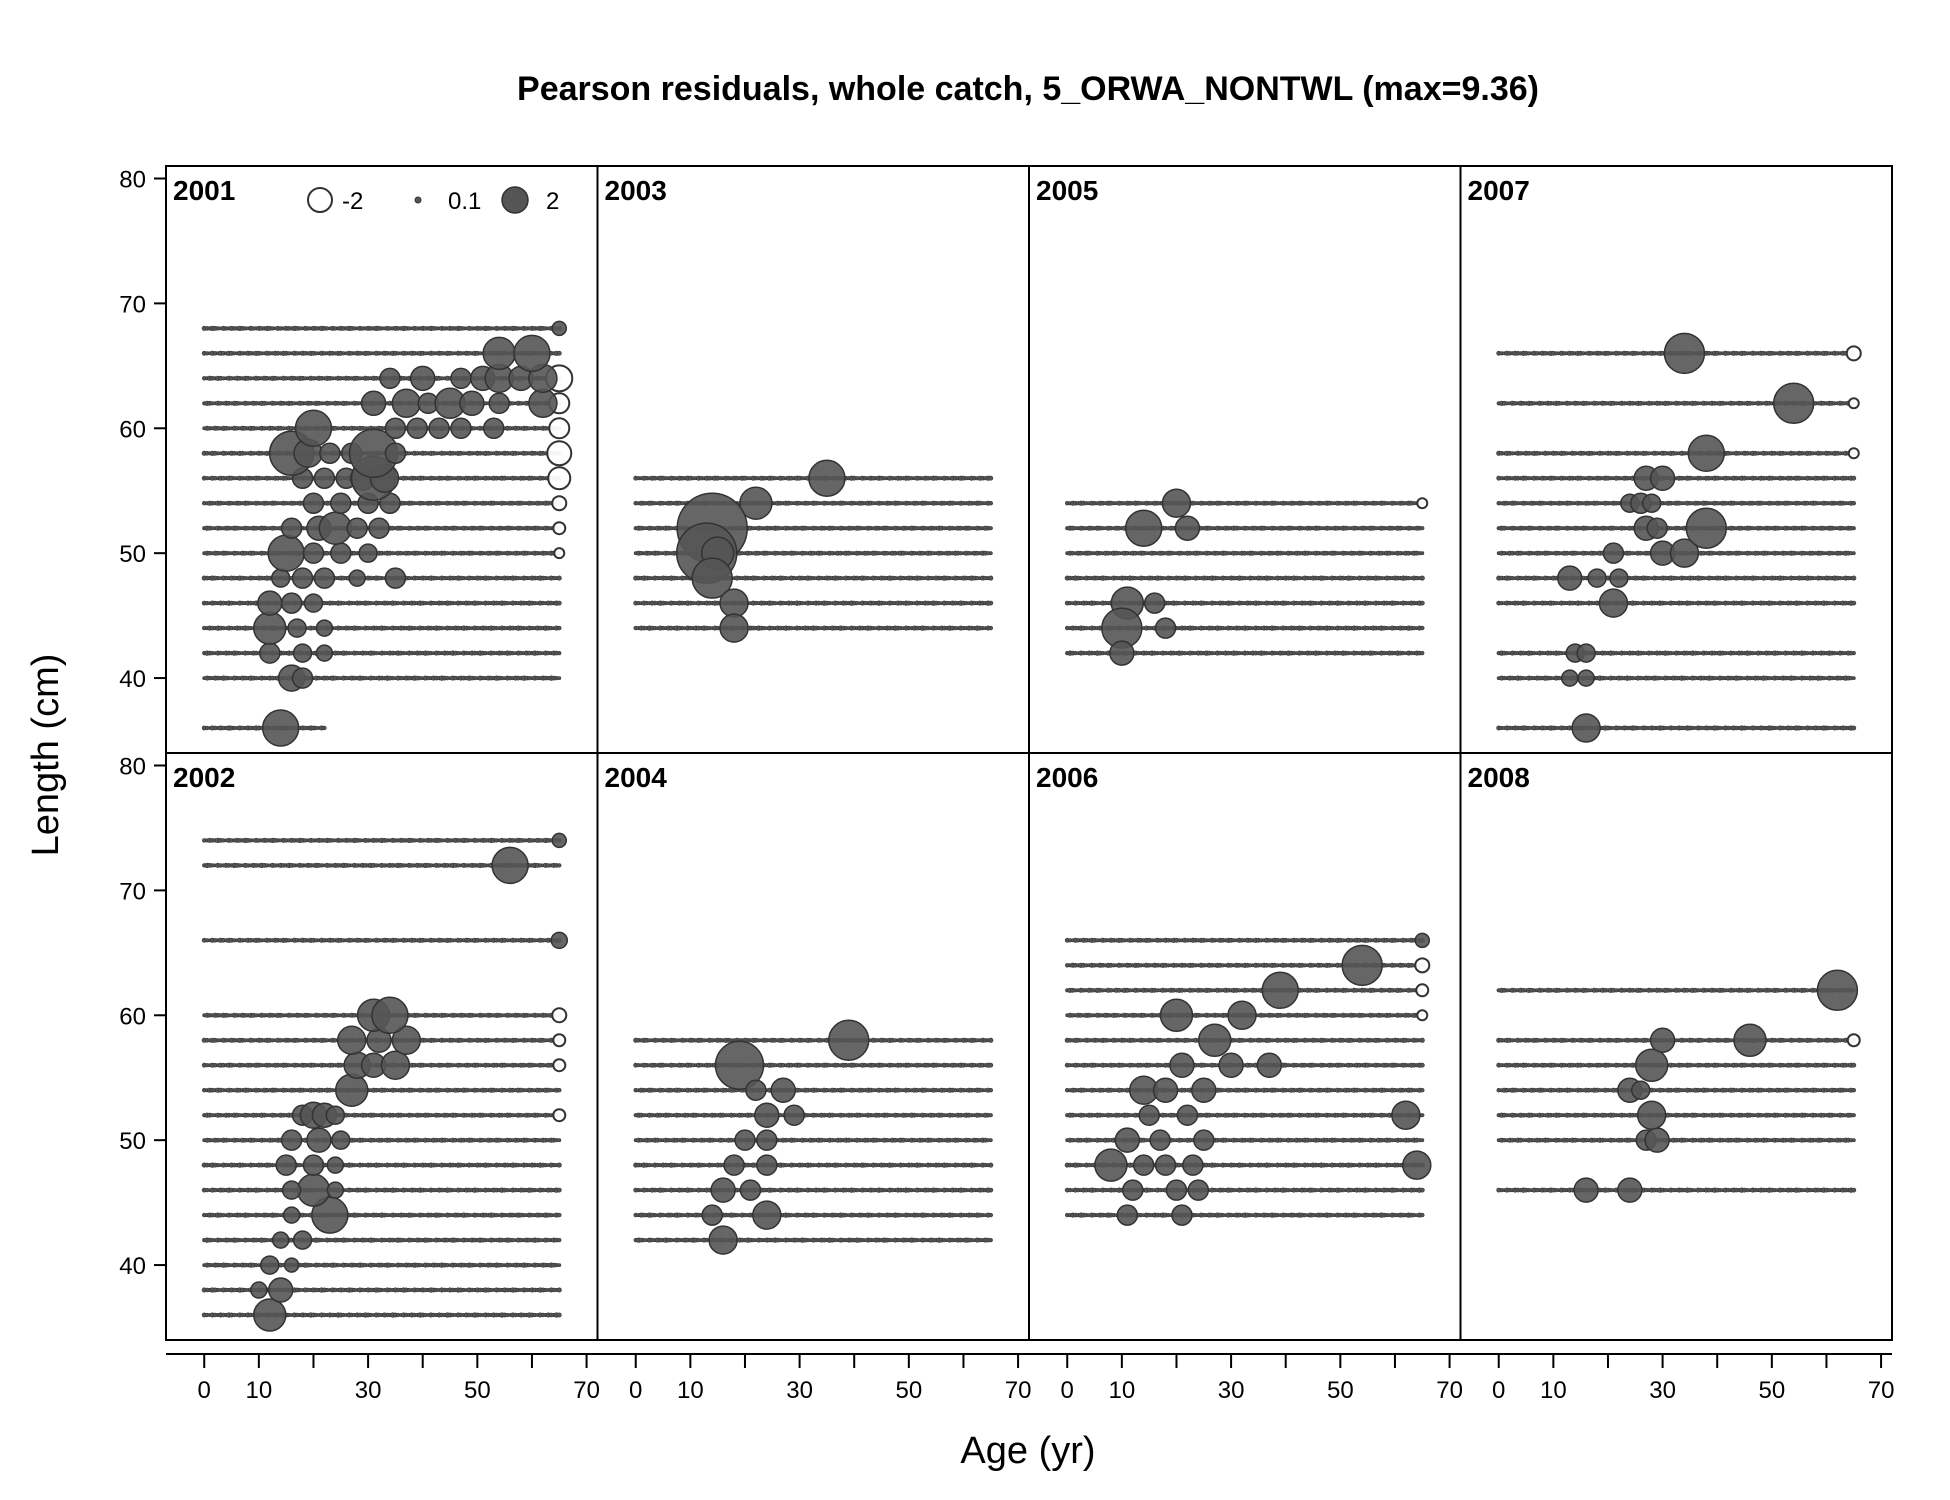 Image resolution: width=1950 pixels, height=1500 pixels. I want to click on panel-2002, so click(385, 1082).